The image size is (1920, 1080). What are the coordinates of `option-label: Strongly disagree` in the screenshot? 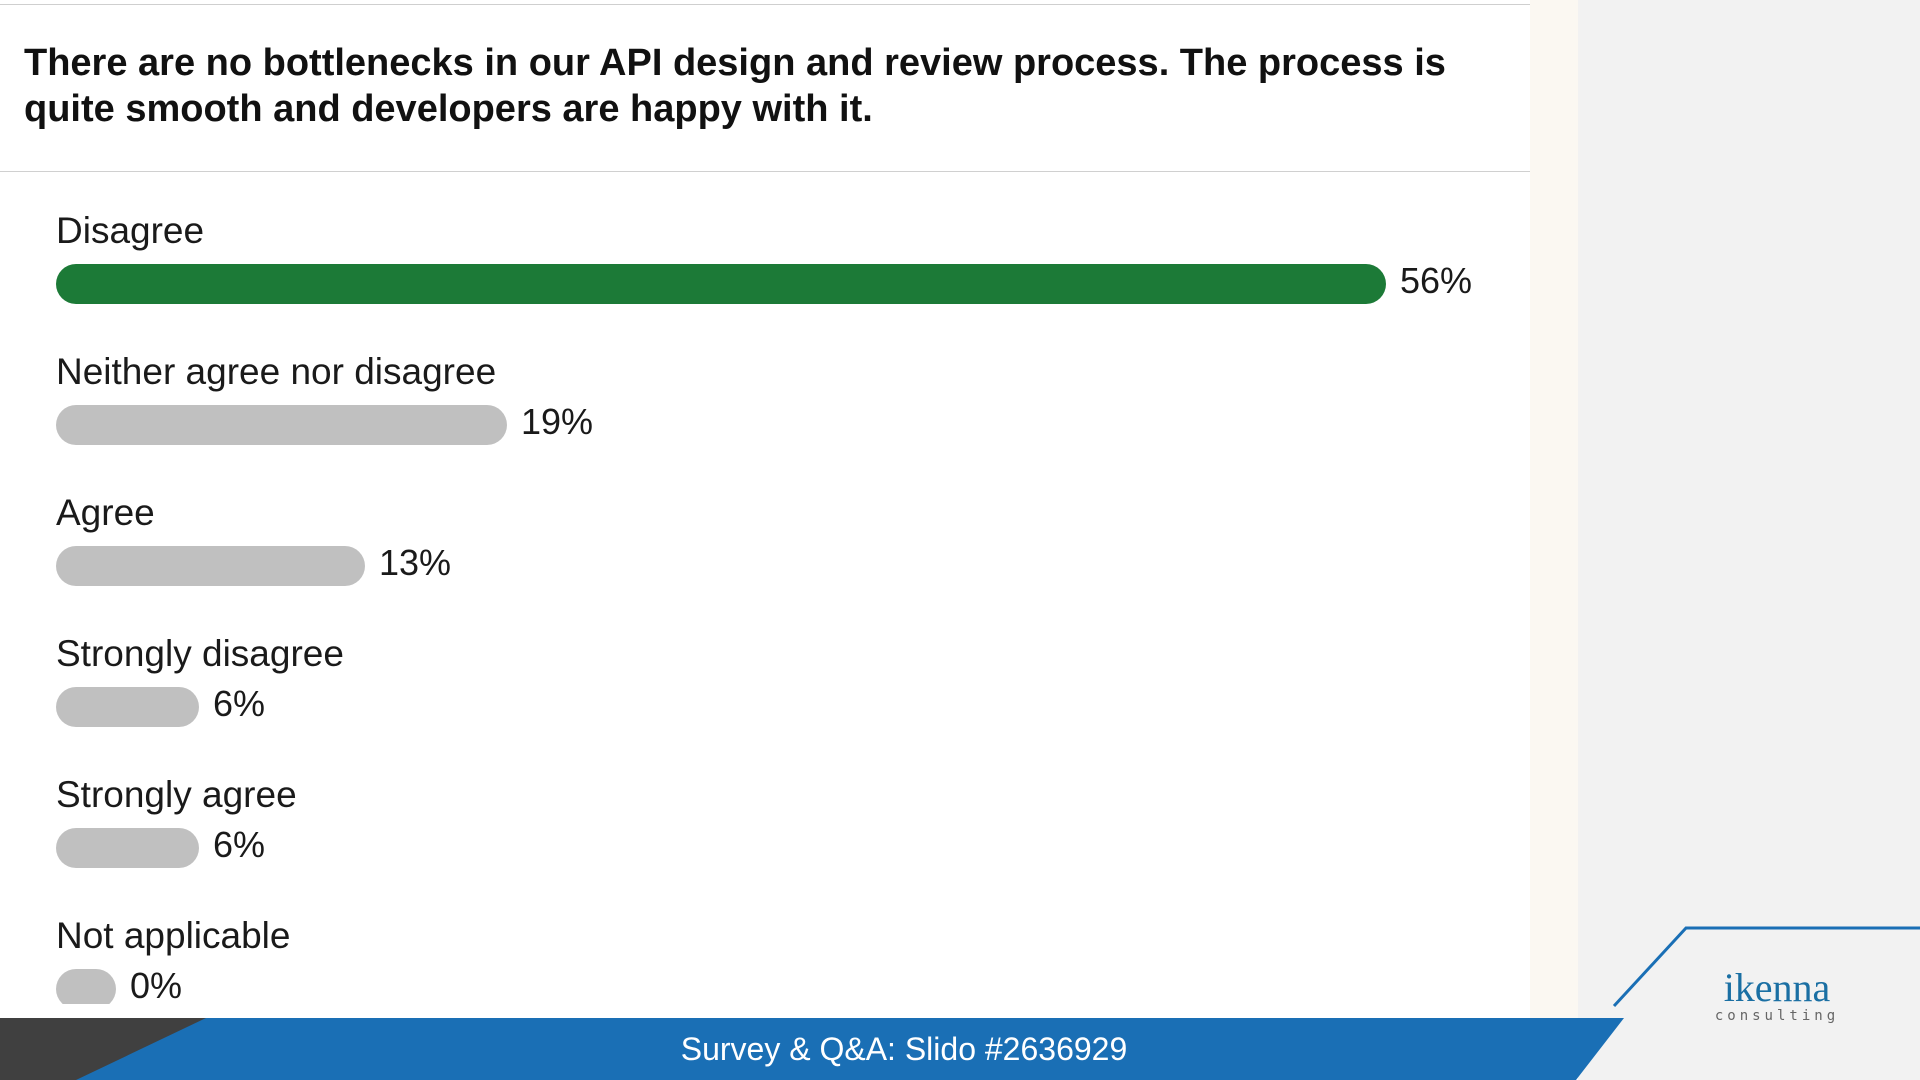 It's located at (200, 653).